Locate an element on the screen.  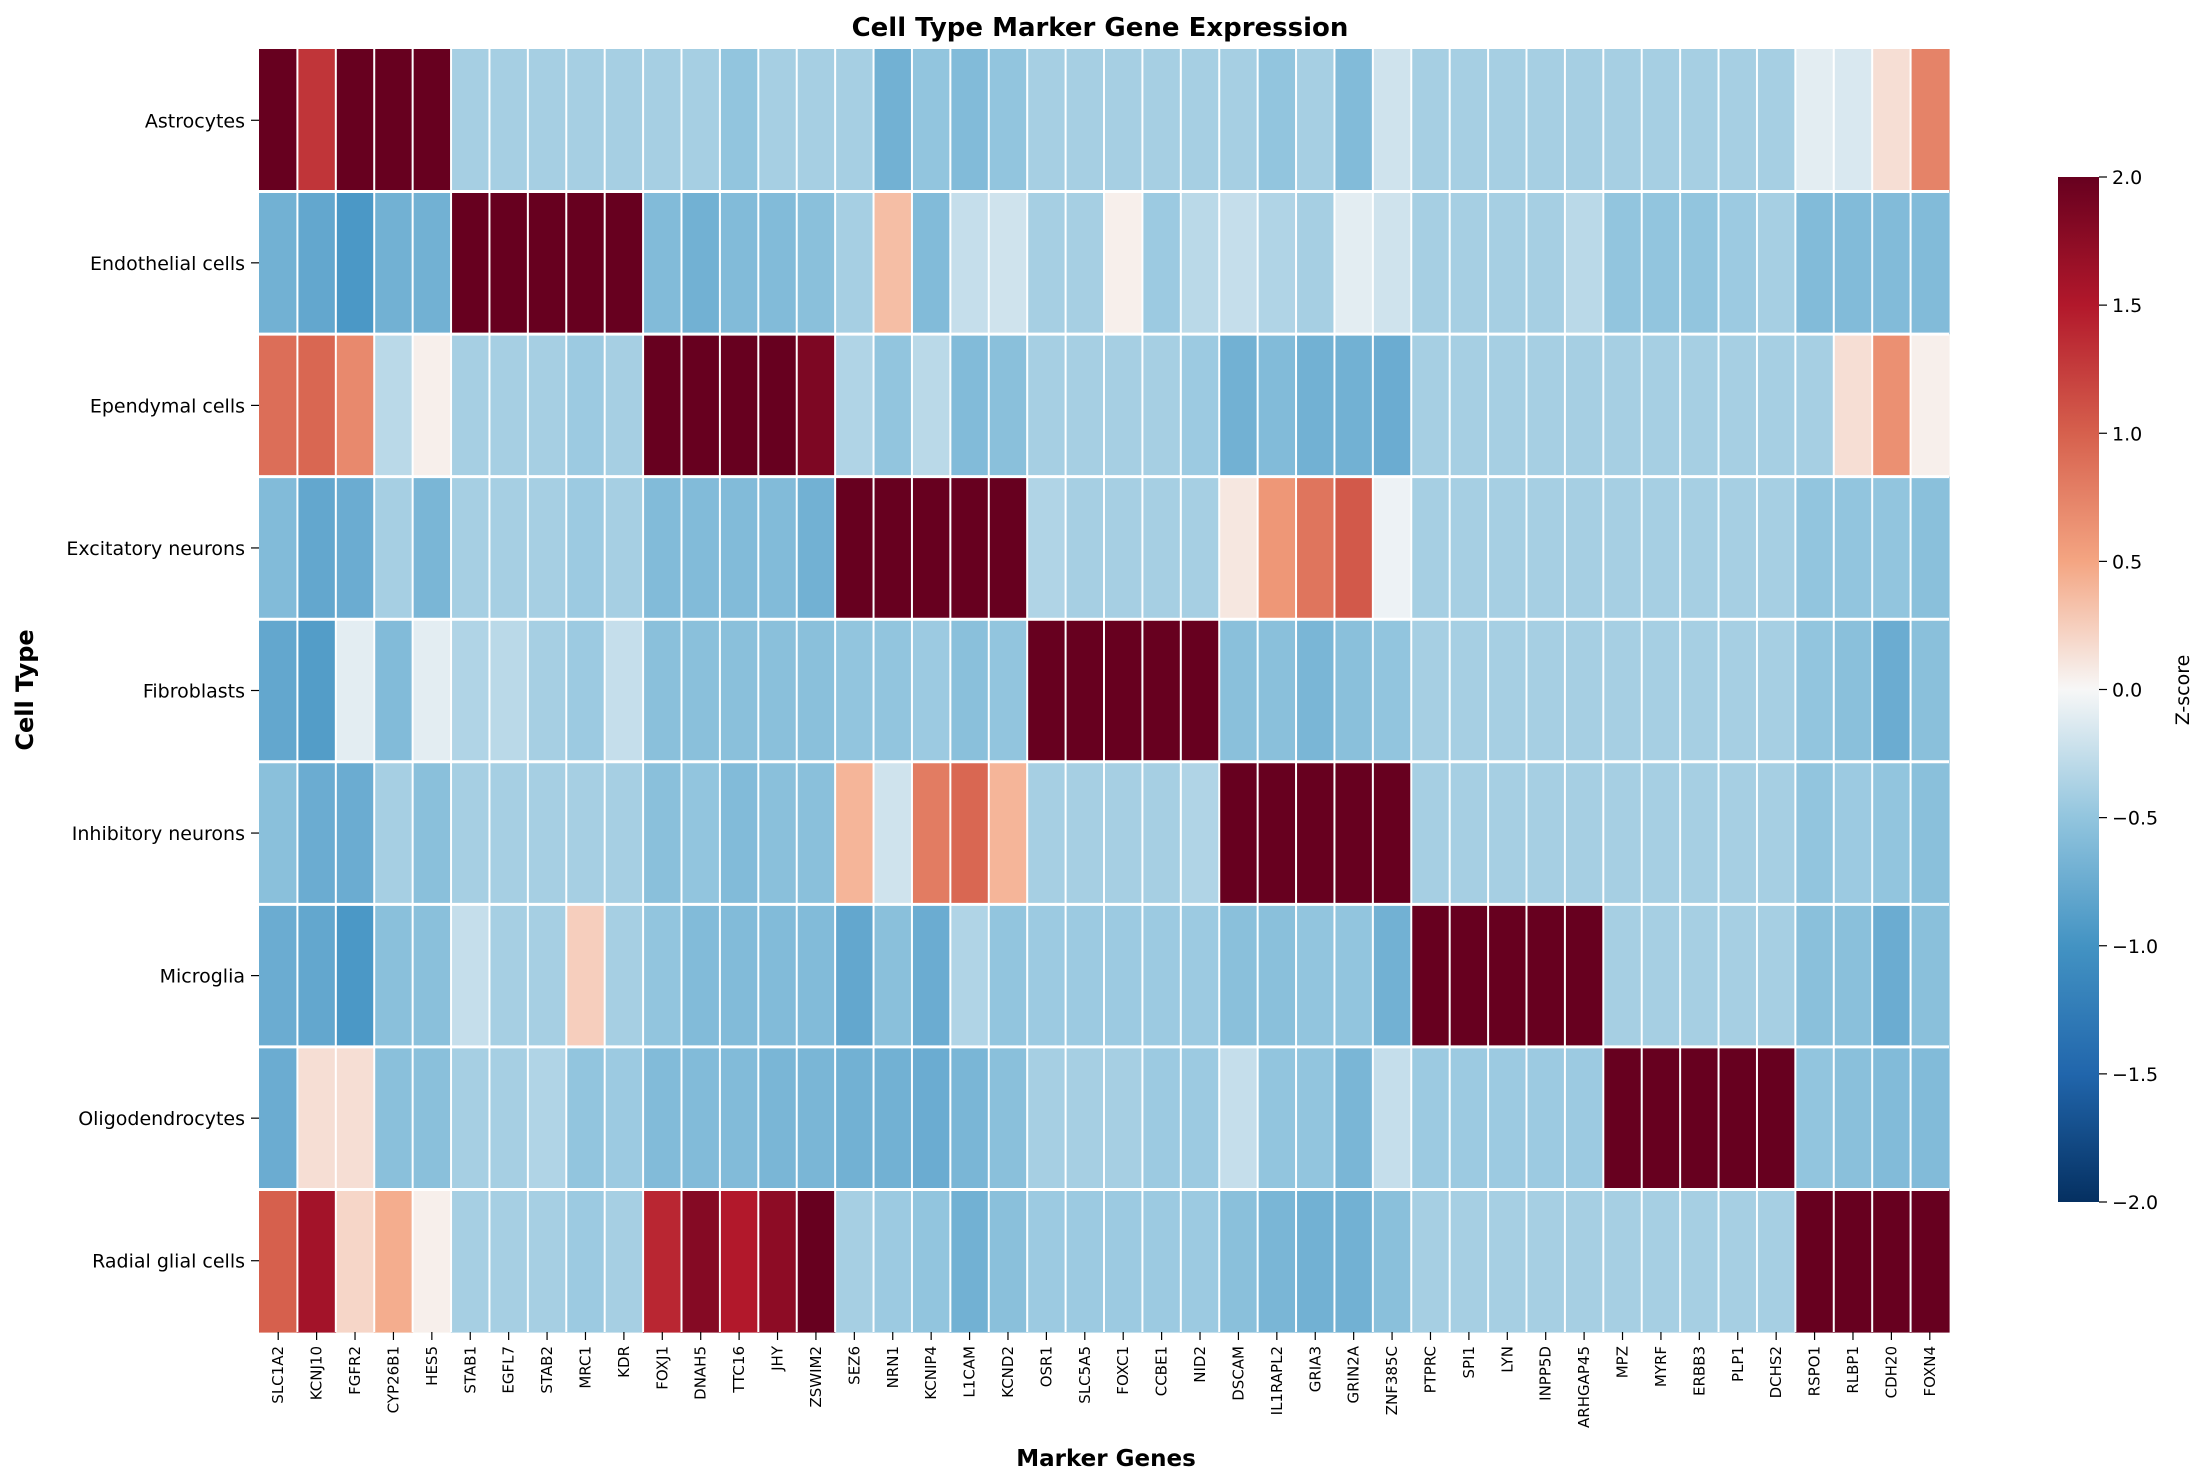
column-label: INPP5D is located at coordinates (1546, 1373).